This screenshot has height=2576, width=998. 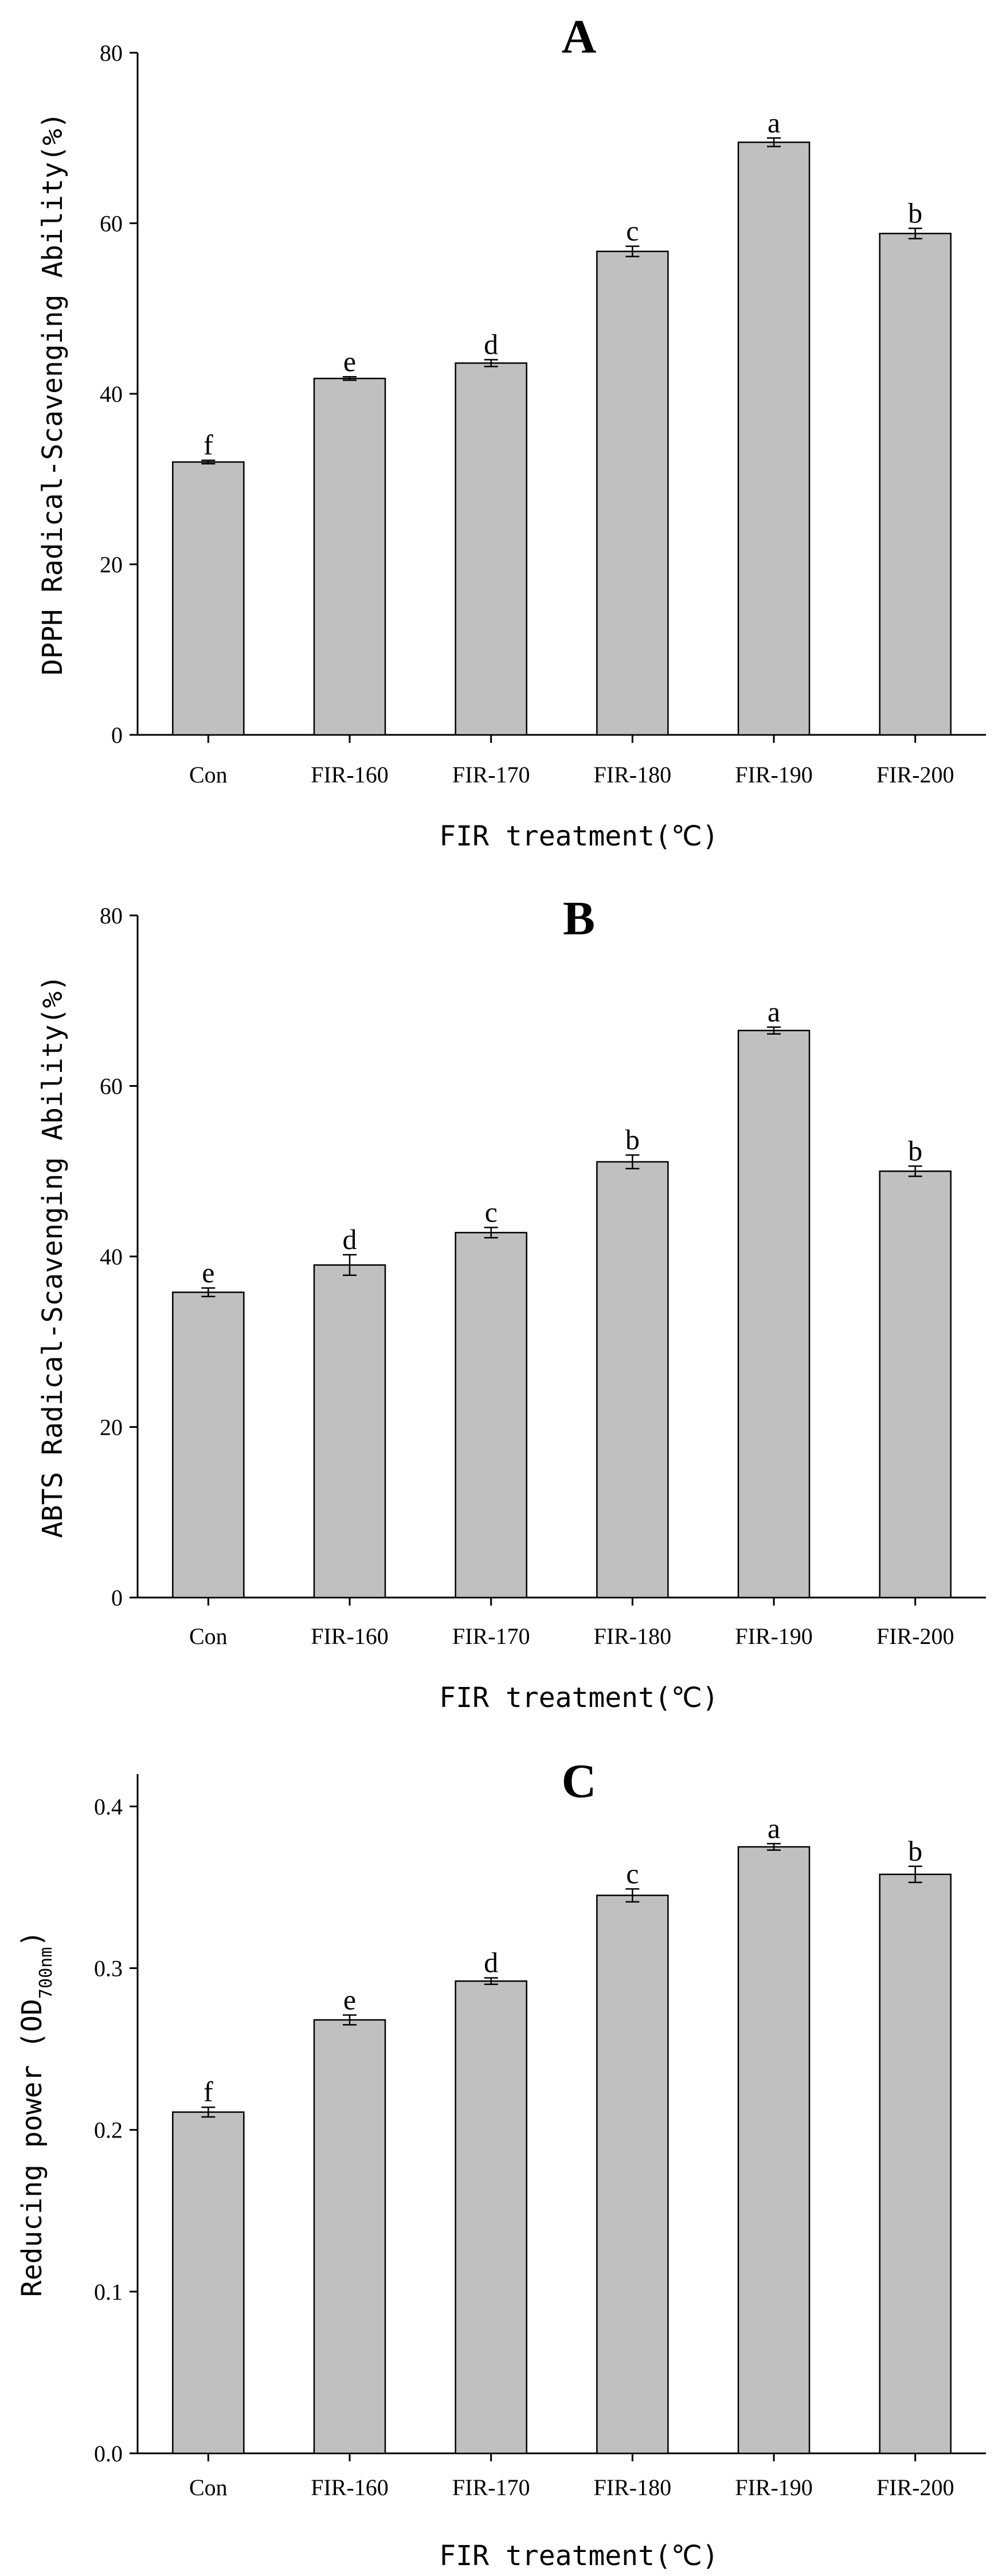 What do you see at coordinates (109, 1969) in the screenshot?
I see `y-tick-label: 0.3` at bounding box center [109, 1969].